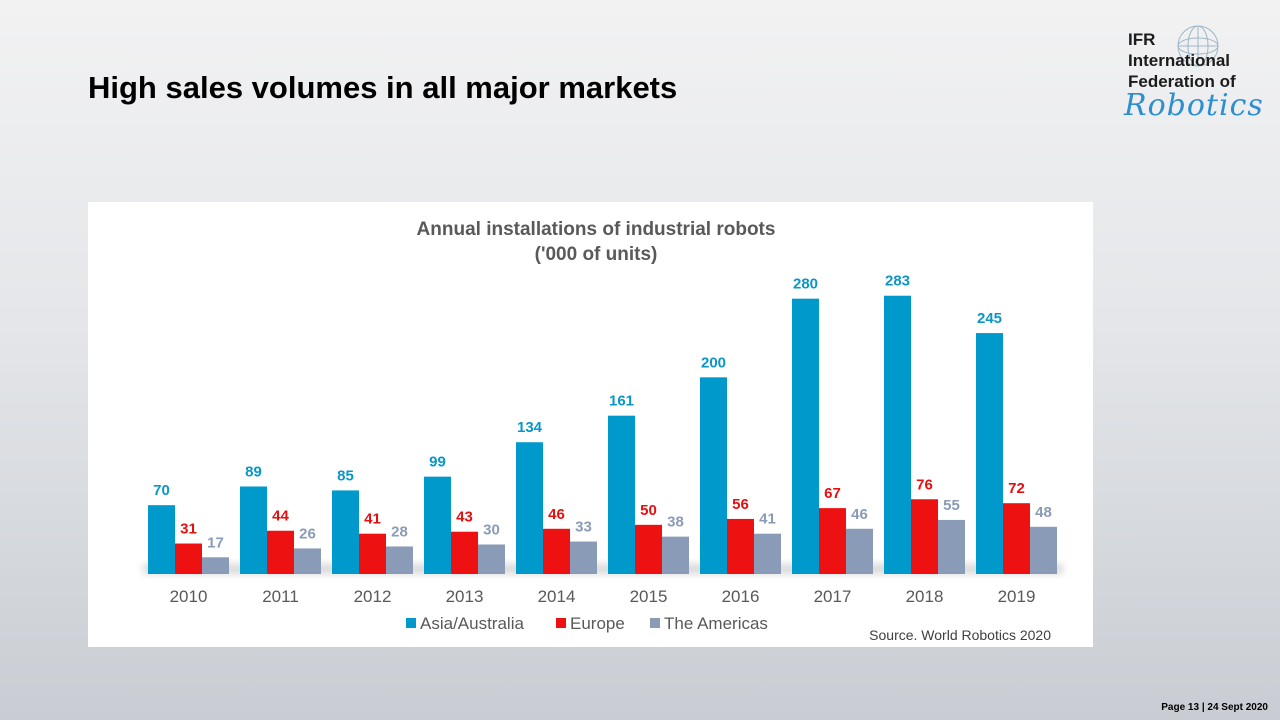 The height and width of the screenshot is (720, 1280). I want to click on bar-europe-2015, so click(648, 549).